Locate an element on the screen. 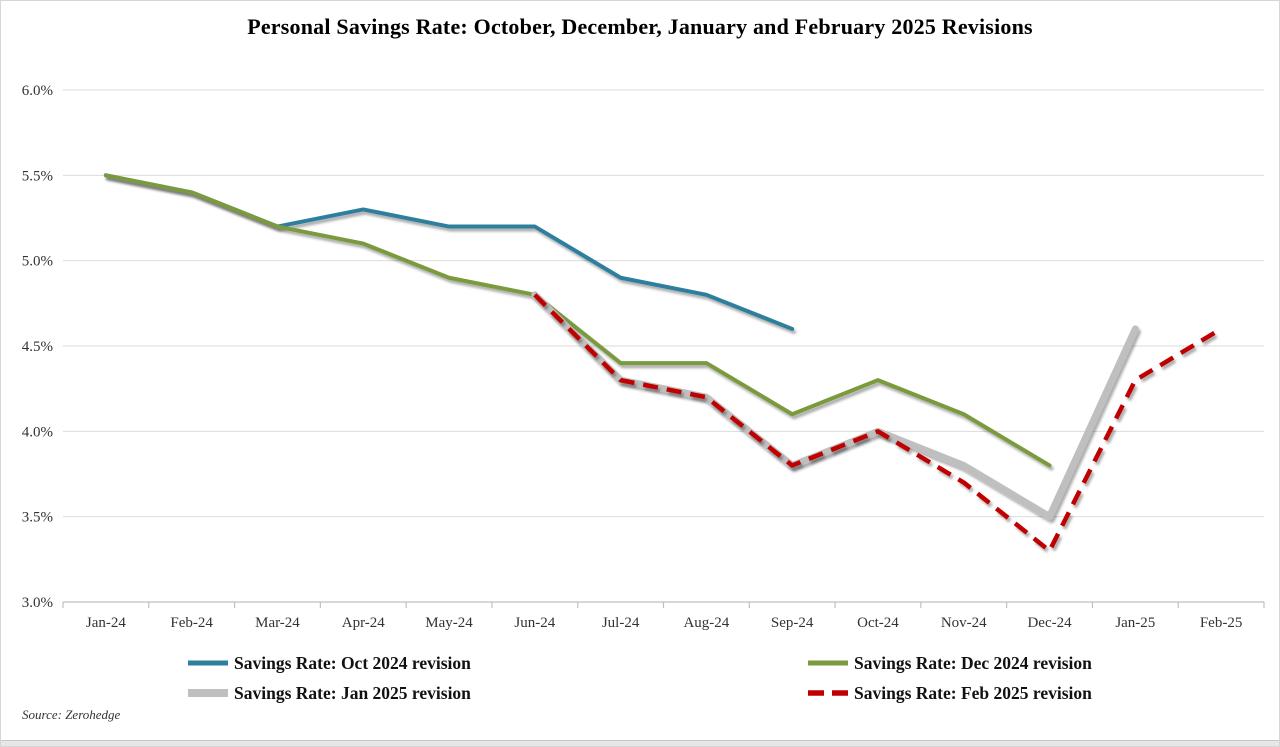 Image resolution: width=1280 pixels, height=747 pixels. legend-label-jan-2025-revision: Savings Rate: Jan 2025 revision is located at coordinates (352, 692).